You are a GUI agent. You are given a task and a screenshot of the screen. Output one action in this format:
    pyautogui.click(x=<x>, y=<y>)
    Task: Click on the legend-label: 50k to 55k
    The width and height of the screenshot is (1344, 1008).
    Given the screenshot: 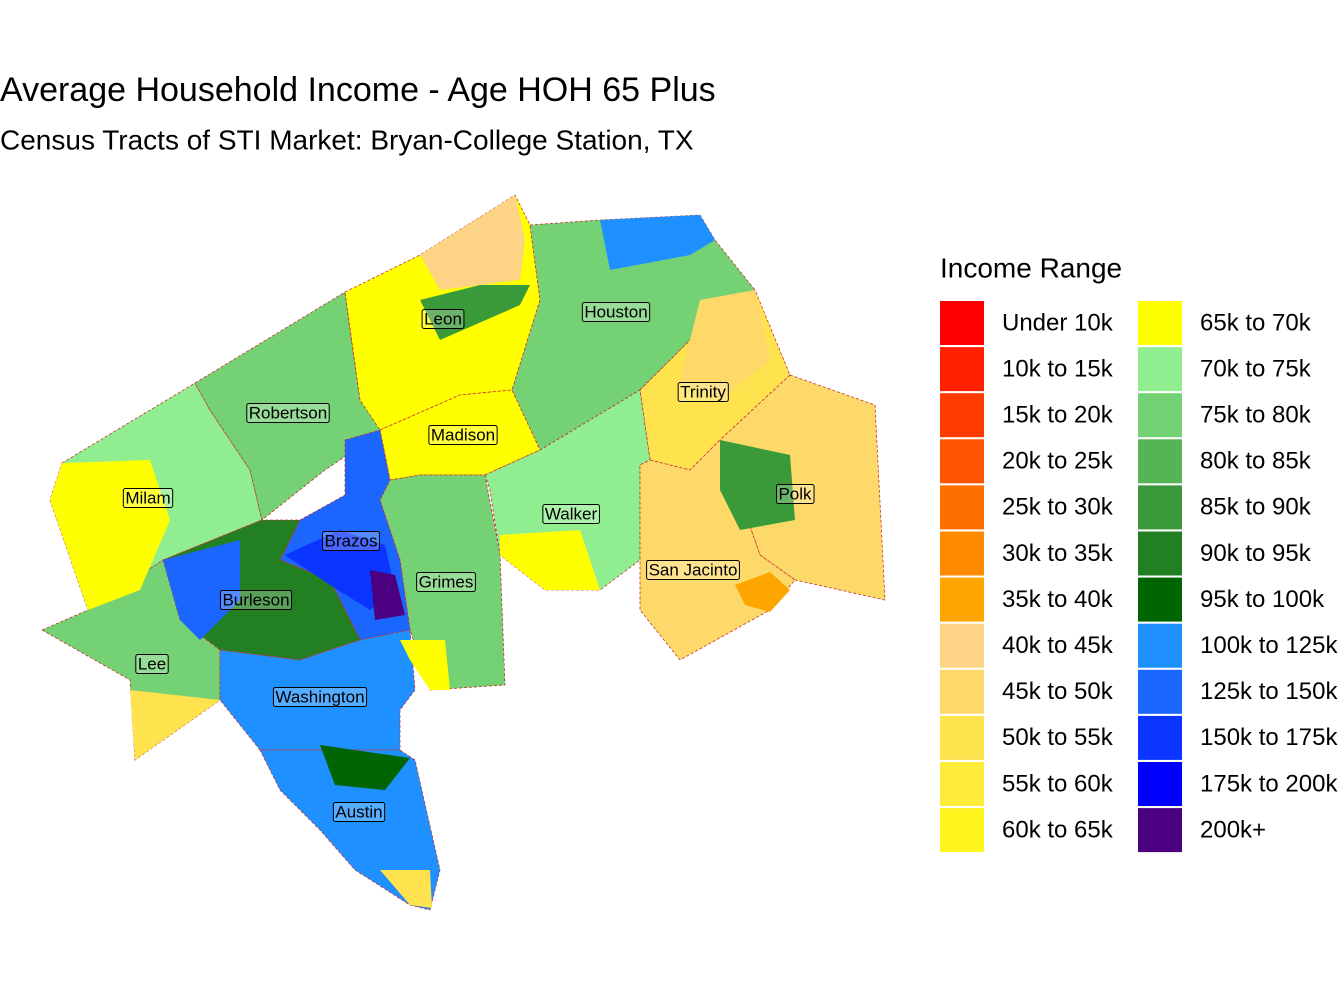 What is the action you would take?
    pyautogui.click(x=1058, y=737)
    